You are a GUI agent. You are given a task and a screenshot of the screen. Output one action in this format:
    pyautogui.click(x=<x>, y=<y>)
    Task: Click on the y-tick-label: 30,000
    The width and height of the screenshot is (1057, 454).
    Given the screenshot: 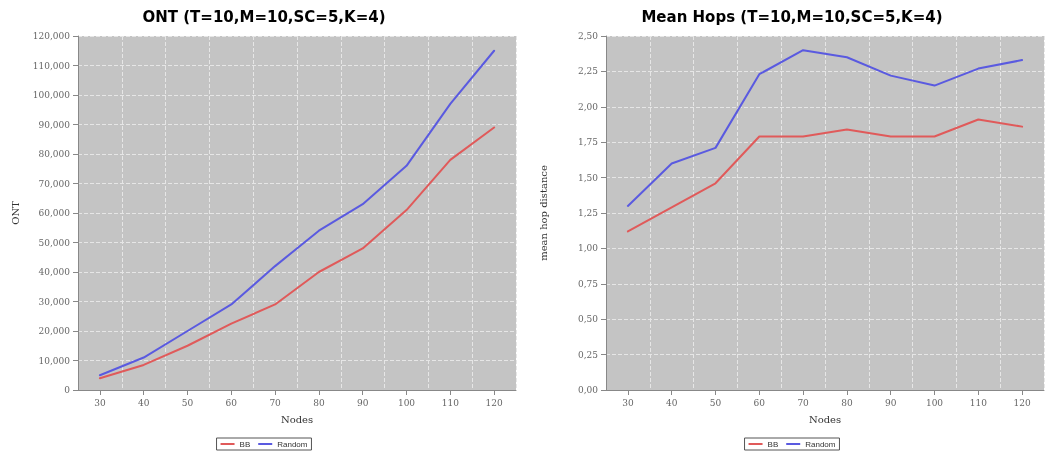 What is the action you would take?
    pyautogui.click(x=54, y=301)
    